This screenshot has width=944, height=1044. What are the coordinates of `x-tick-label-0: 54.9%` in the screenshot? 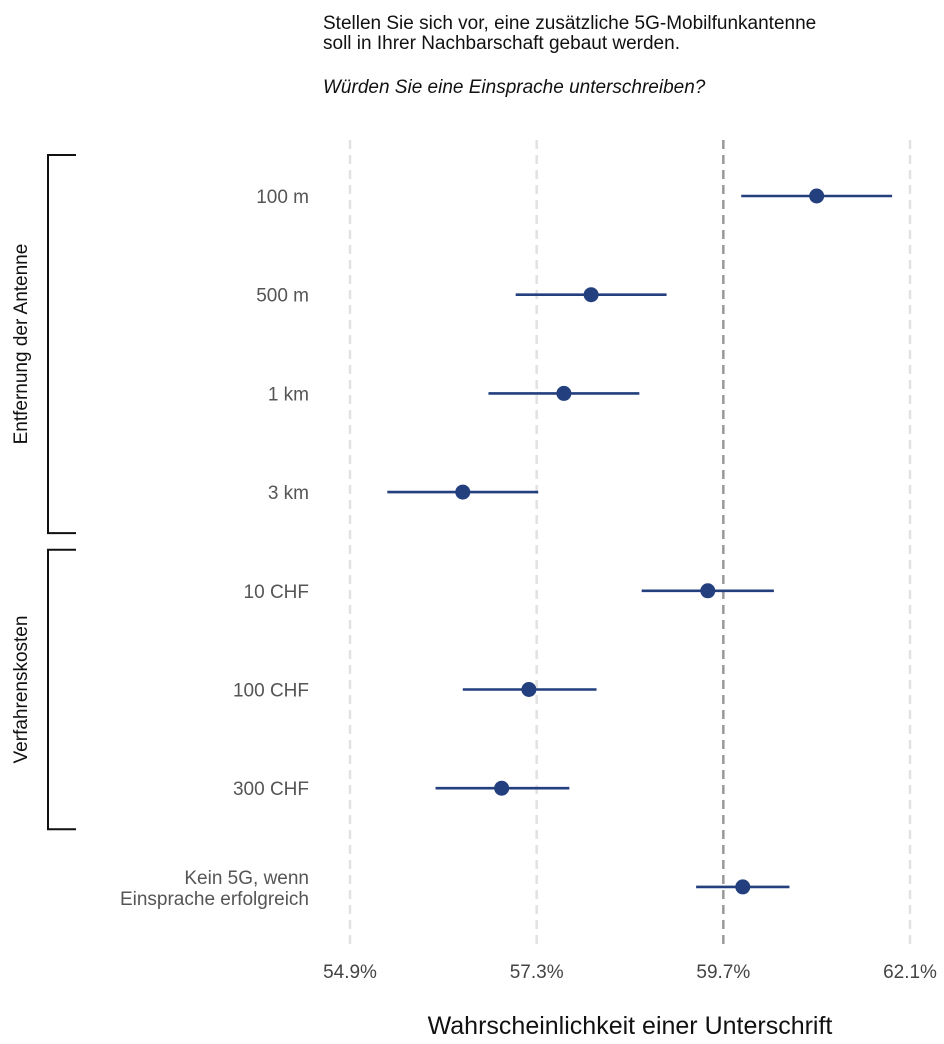 It's located at (350, 972).